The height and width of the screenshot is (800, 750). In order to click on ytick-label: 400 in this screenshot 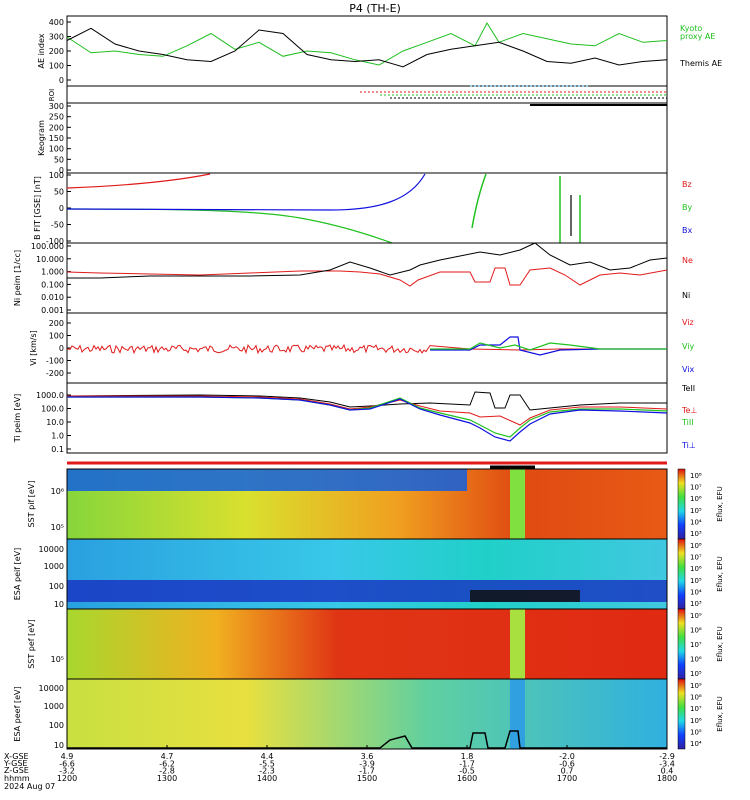, I will do `click(56, 22)`.